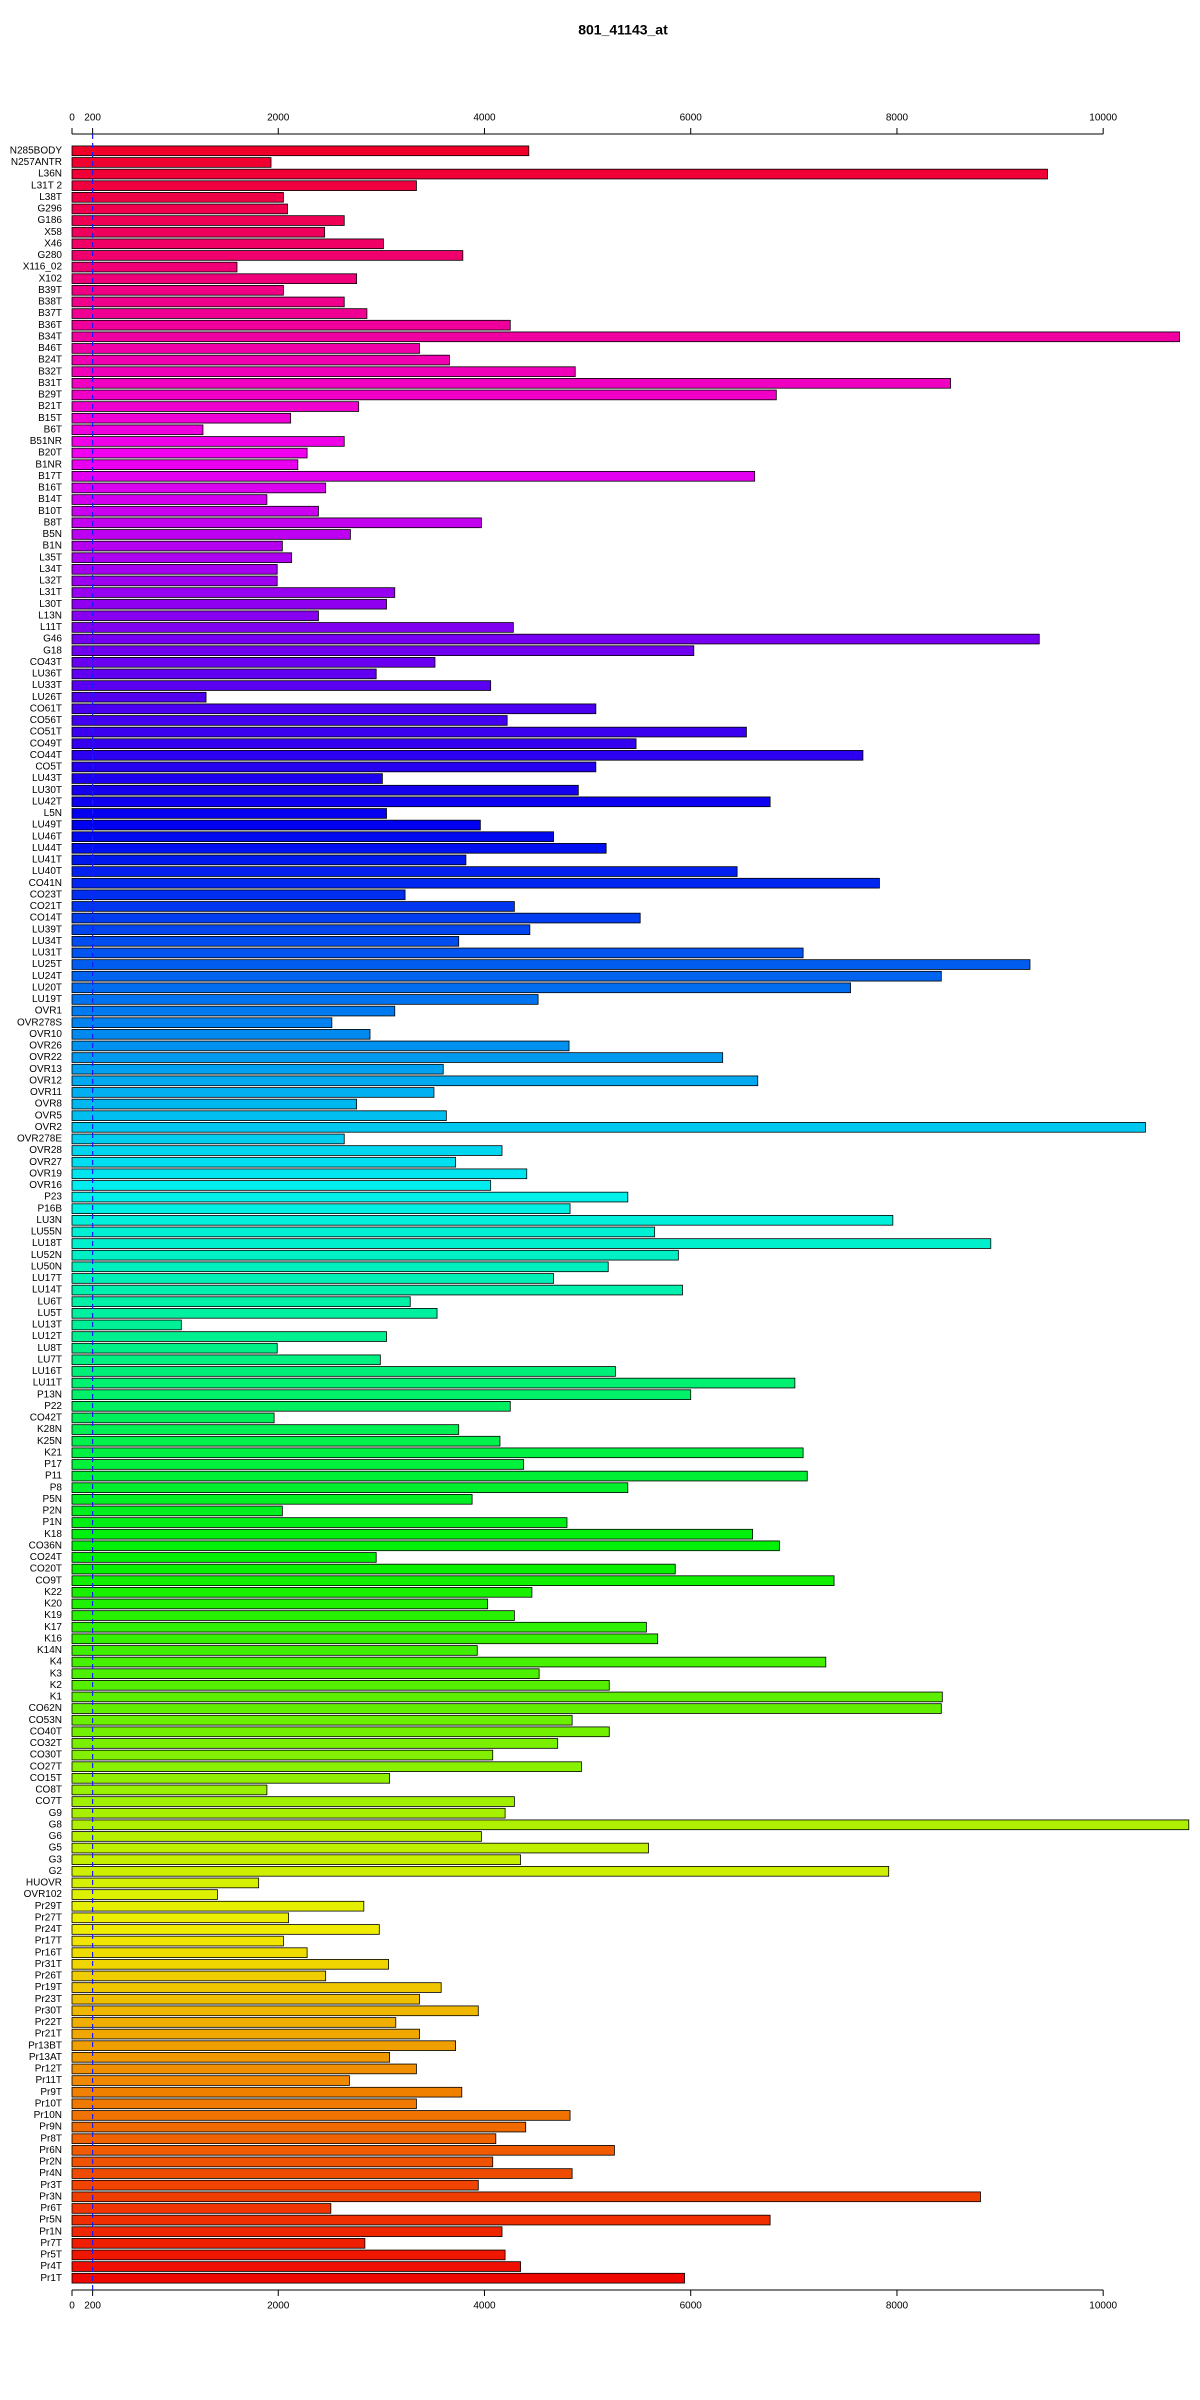 This screenshot has width=1200, height=2400. I want to click on x-tick-label: 6000, so click(691, 118).